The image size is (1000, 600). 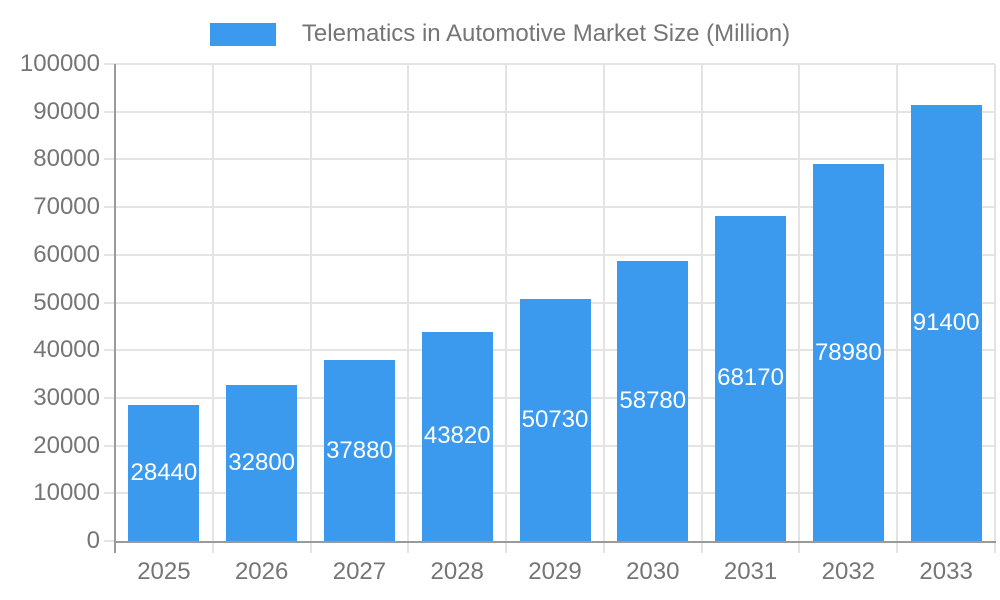 What do you see at coordinates (66, 493) in the screenshot?
I see `y-tick-label: 10000` at bounding box center [66, 493].